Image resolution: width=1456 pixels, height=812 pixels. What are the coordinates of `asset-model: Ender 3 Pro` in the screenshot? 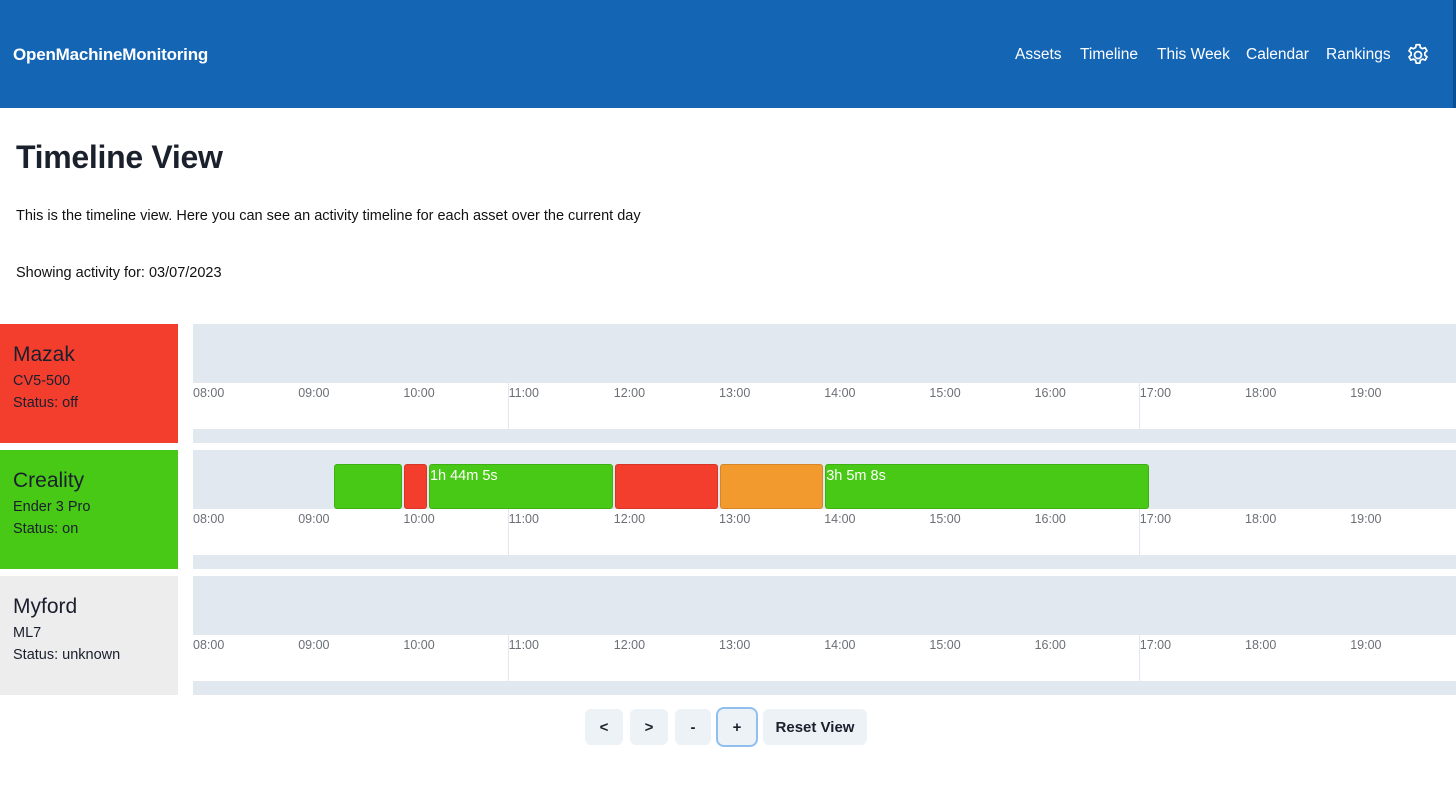 It's located at (52, 507).